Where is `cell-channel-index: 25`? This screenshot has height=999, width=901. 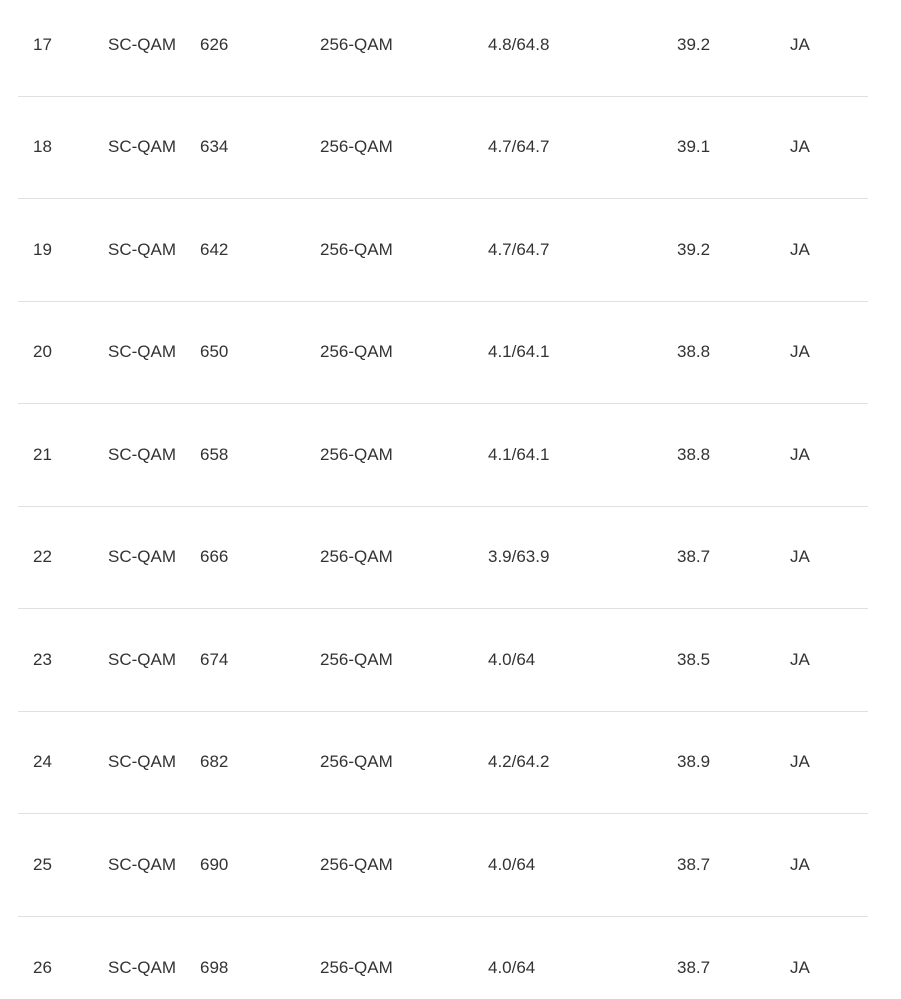
cell-channel-index: 25 is located at coordinates (42, 864).